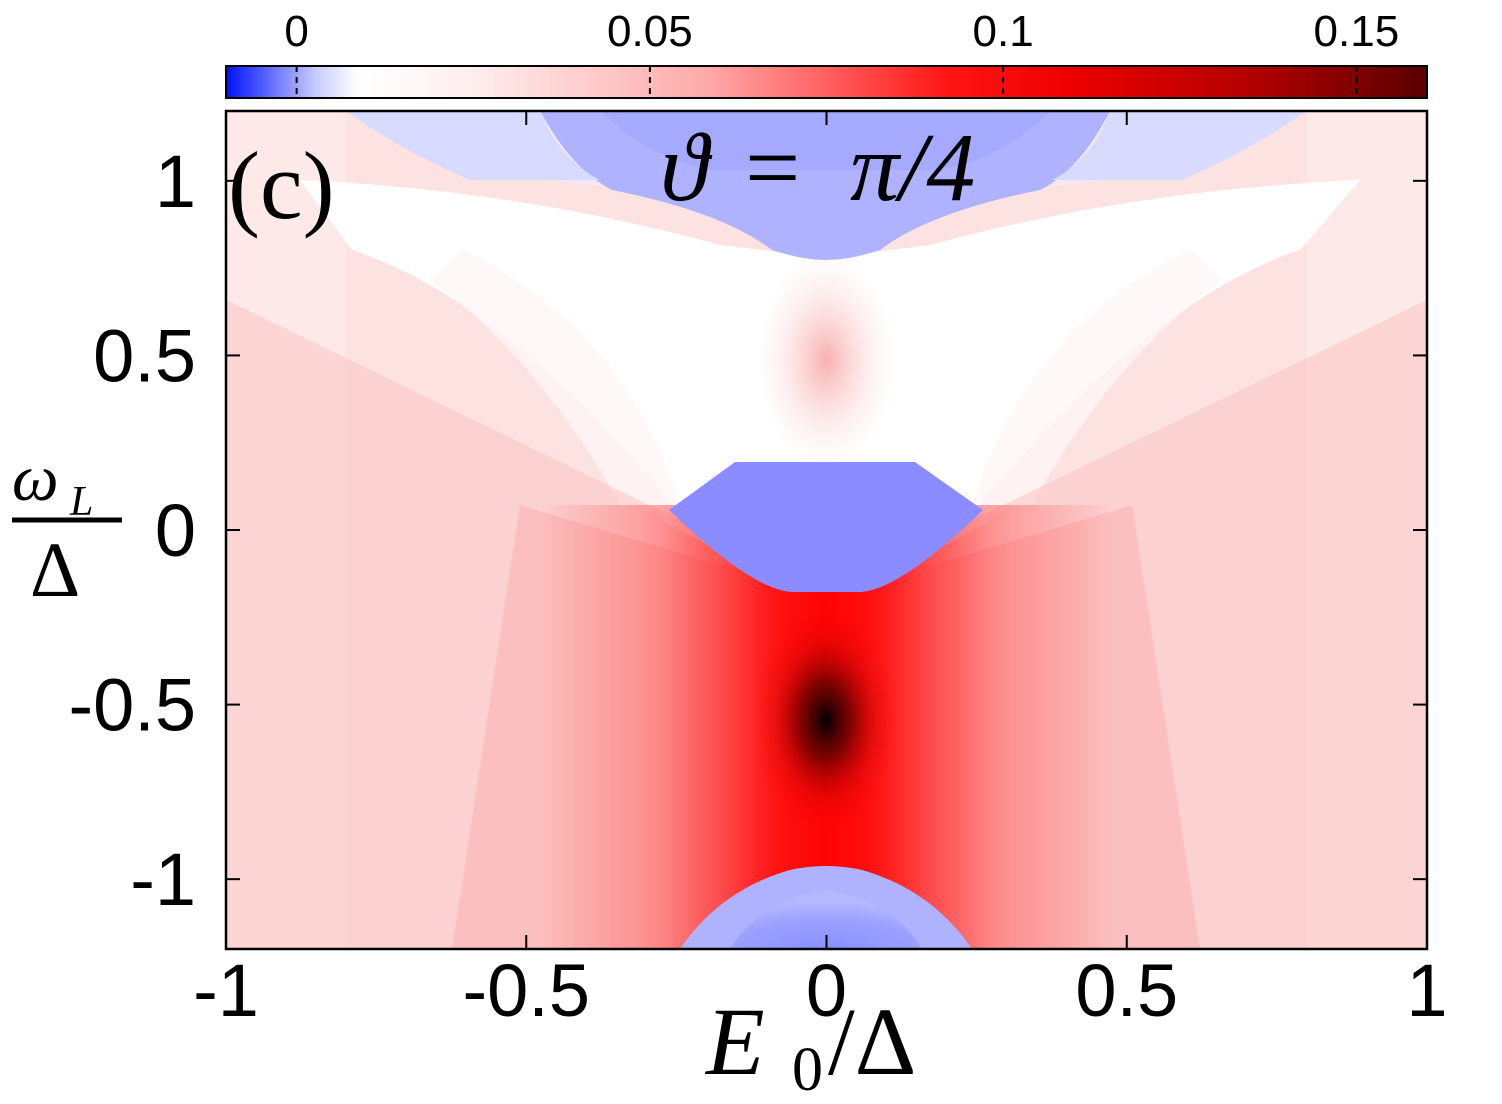 This screenshot has width=1502, height=1104. Describe the element at coordinates (296, 31) in the screenshot. I see `colorbar-tick-label: 0` at that location.